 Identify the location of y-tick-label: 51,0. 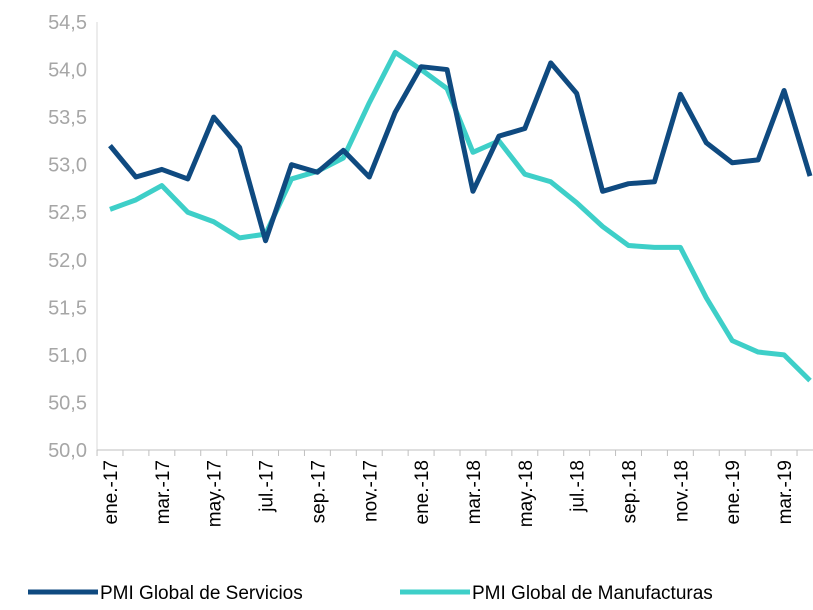
(67, 356).